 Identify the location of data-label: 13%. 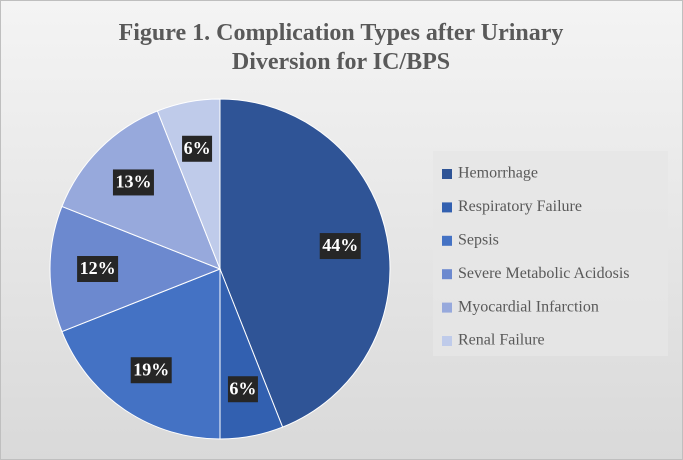
(133, 182).